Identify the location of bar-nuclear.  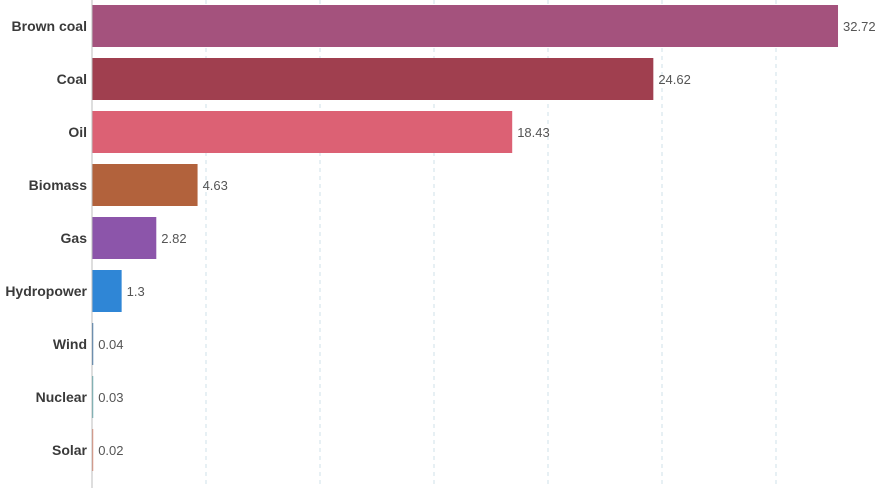
(93, 397).